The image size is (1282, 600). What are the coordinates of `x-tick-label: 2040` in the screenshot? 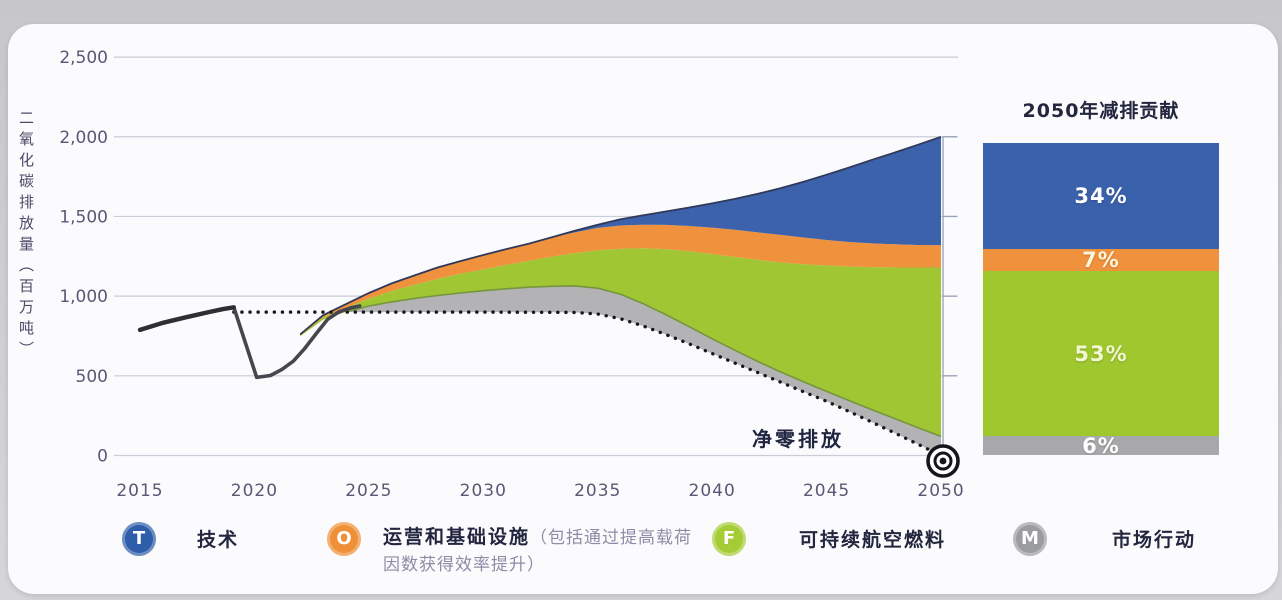 It's located at (712, 491).